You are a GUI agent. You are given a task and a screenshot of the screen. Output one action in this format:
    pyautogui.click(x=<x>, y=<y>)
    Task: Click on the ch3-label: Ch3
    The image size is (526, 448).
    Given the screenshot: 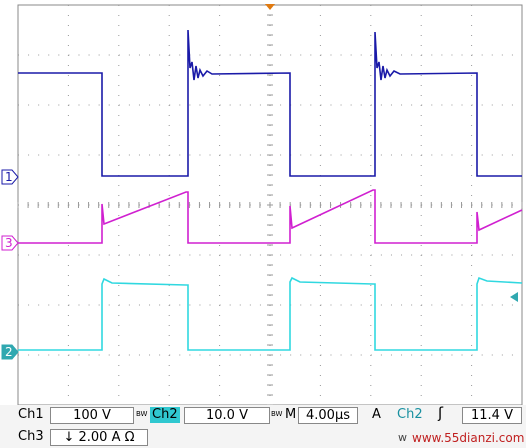 What is the action you would take?
    pyautogui.click(x=31, y=436)
    